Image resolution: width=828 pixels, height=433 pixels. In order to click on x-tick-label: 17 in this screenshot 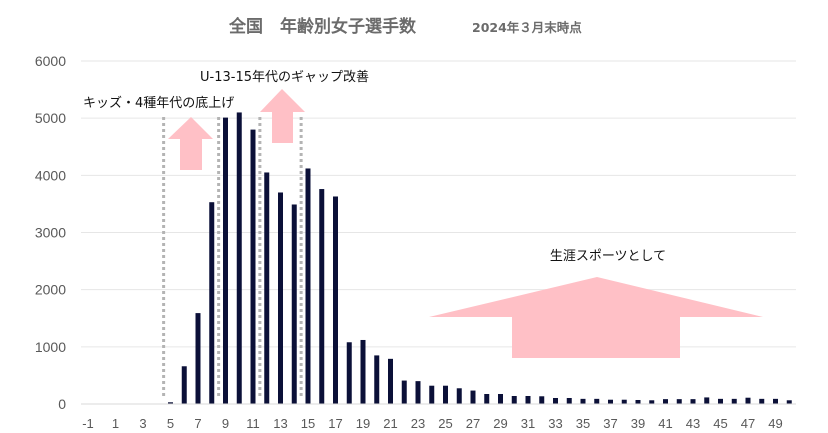, I will do `click(335, 423)`.